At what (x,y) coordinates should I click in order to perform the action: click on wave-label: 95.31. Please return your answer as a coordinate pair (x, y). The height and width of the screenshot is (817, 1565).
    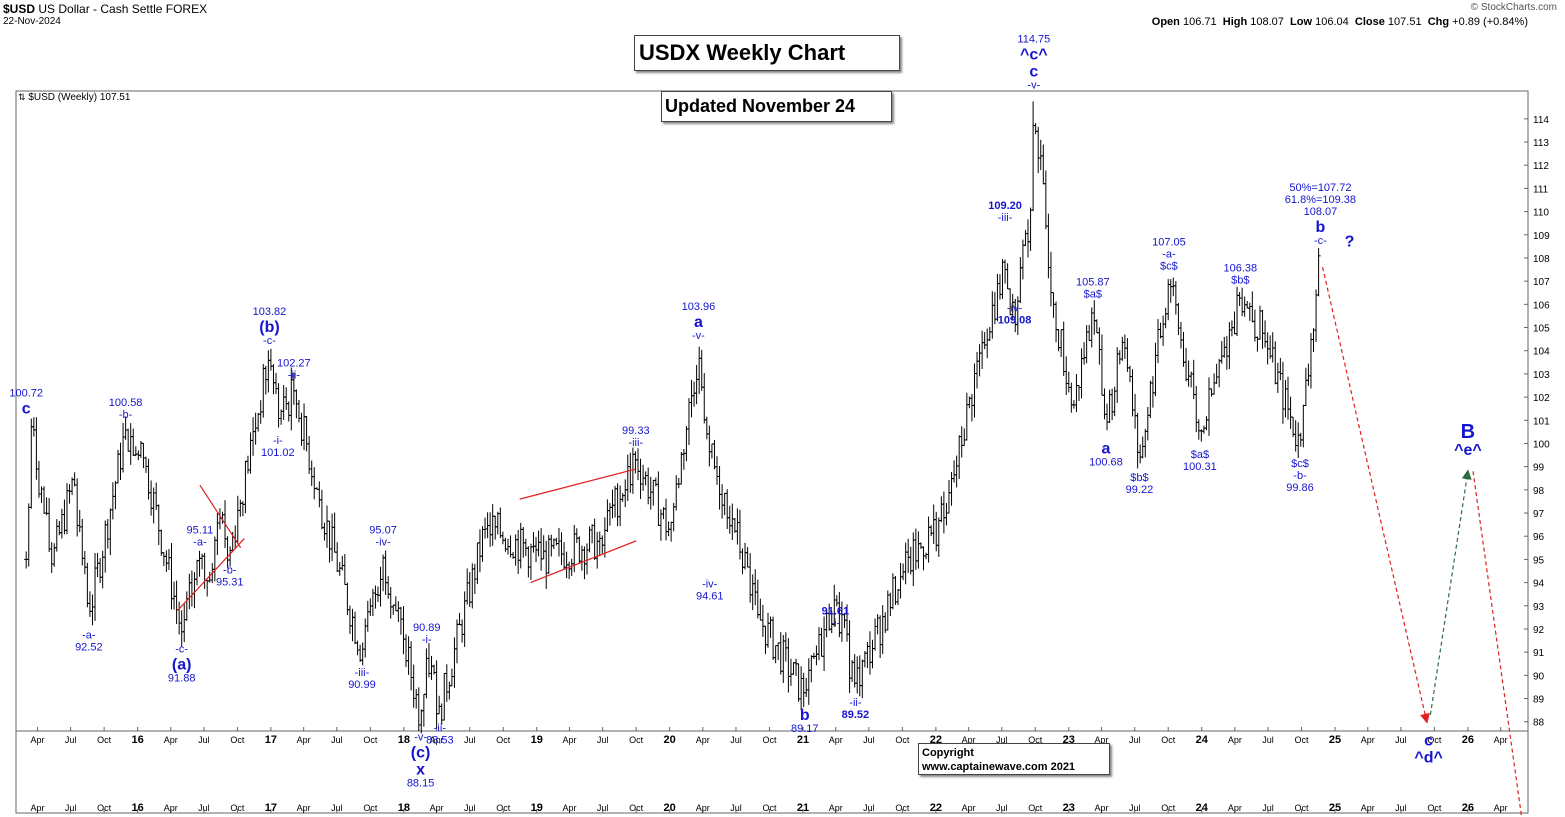
    Looking at the image, I should click on (230, 583).